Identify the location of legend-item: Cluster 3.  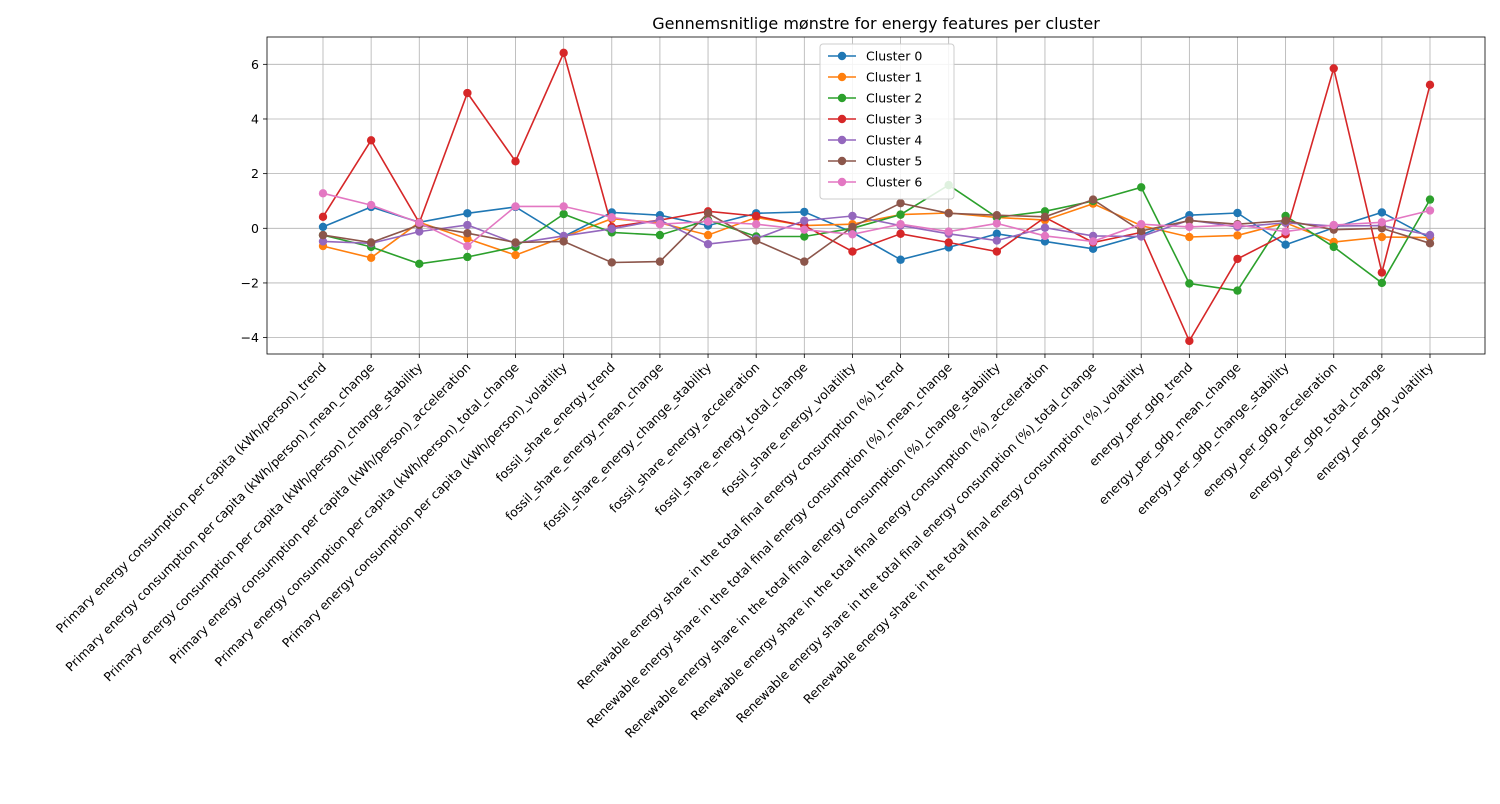
(875, 119).